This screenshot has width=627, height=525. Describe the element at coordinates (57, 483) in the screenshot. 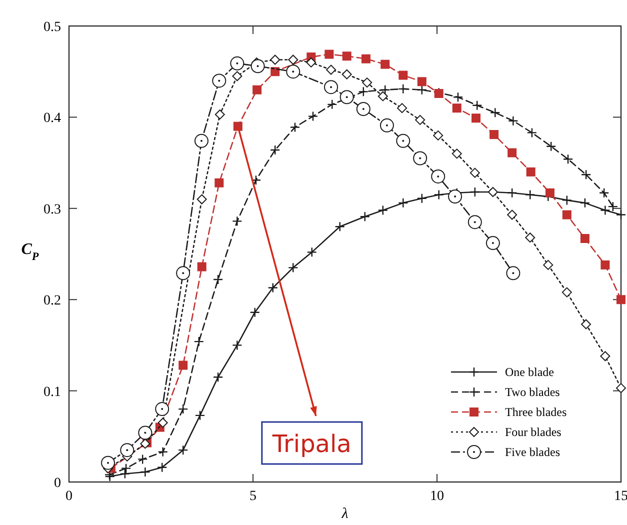

I see `y-tick-label: 0` at that location.